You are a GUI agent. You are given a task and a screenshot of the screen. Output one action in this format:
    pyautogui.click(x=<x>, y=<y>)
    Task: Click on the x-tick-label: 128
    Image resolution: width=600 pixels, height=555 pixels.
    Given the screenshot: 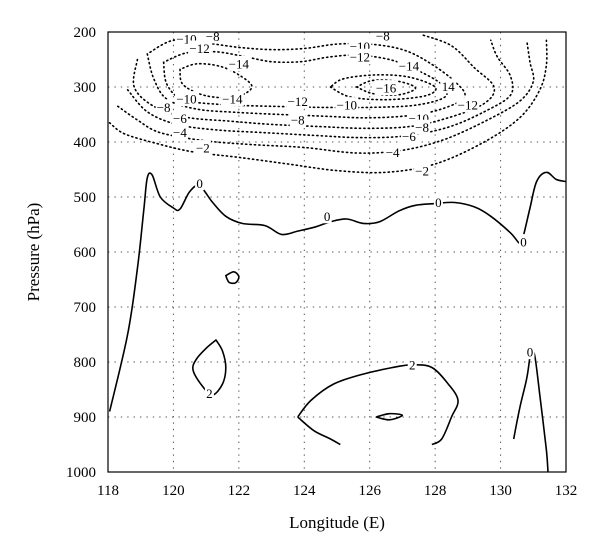 What is the action you would take?
    pyautogui.click(x=435, y=491)
    